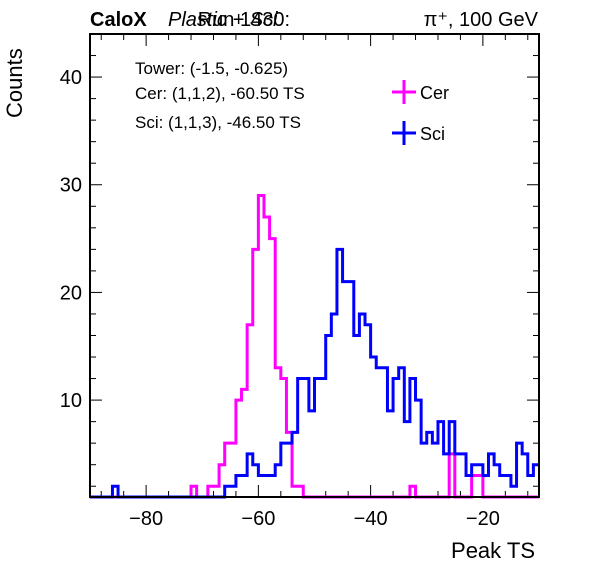 This screenshot has height=572, width=596. Describe the element at coordinates (493, 550) in the screenshot. I see `x-axis-label: Peak TS` at that location.